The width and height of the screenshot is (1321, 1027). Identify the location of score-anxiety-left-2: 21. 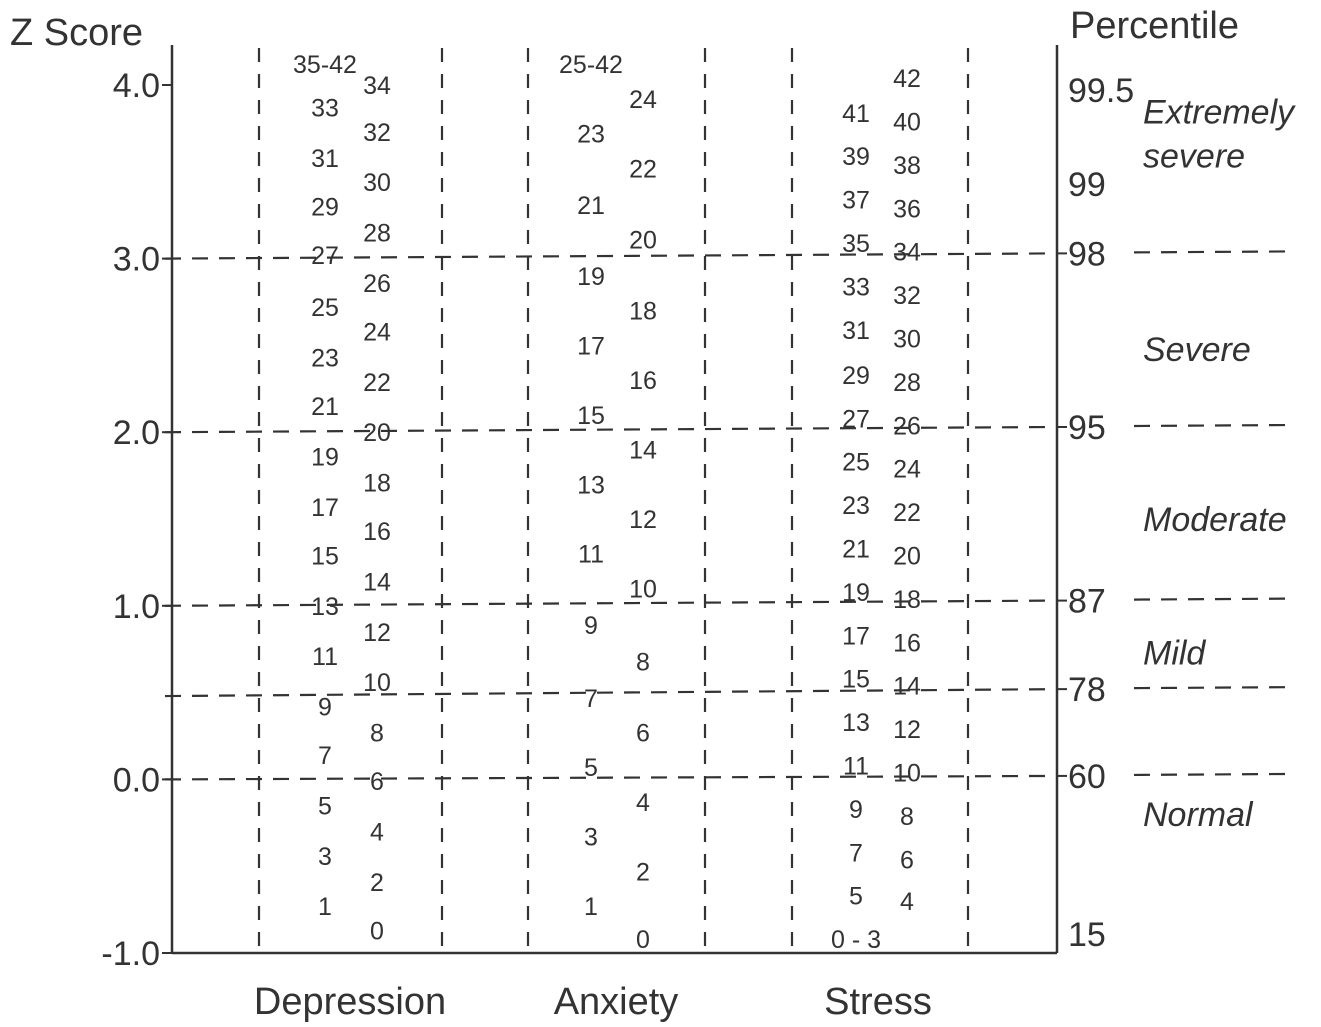
(591, 206).